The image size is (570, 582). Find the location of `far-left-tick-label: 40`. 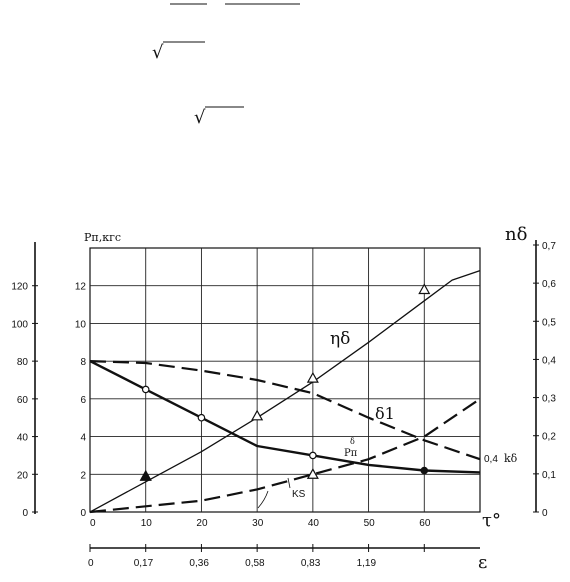

far-left-tick-label: 40 is located at coordinates (23, 438).